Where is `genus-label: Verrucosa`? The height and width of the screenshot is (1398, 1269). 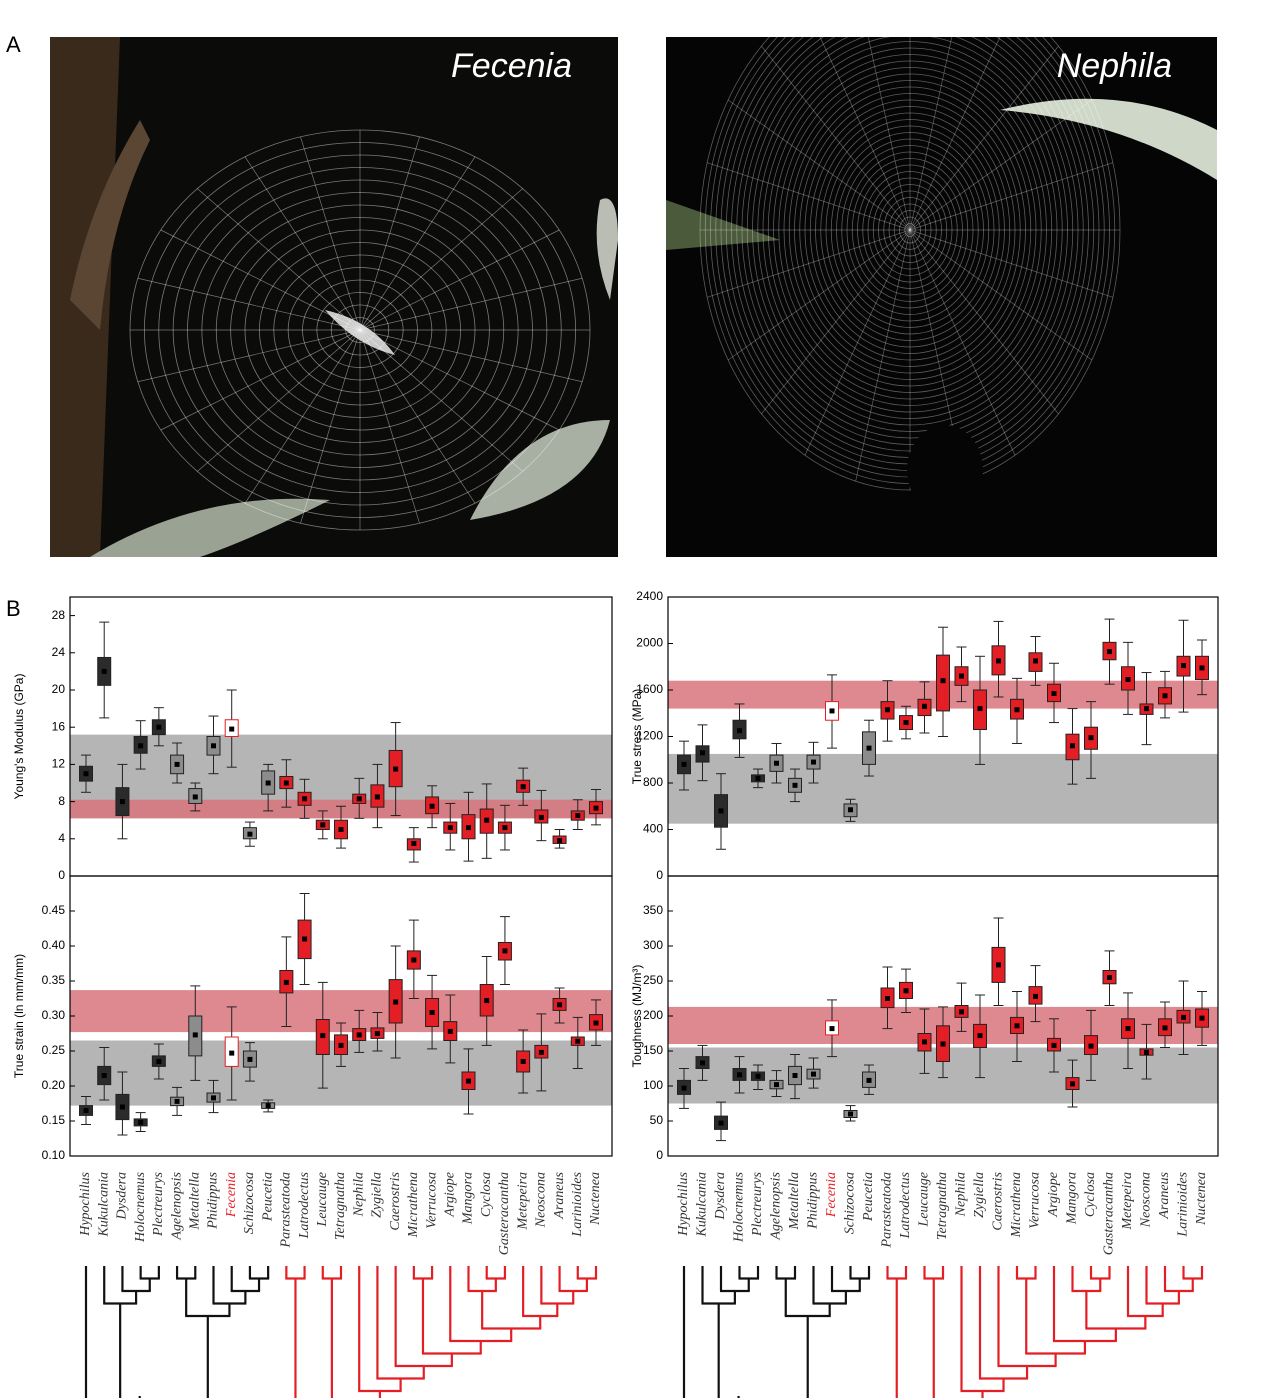 genus-label: Verrucosa is located at coordinates (431, 1200).